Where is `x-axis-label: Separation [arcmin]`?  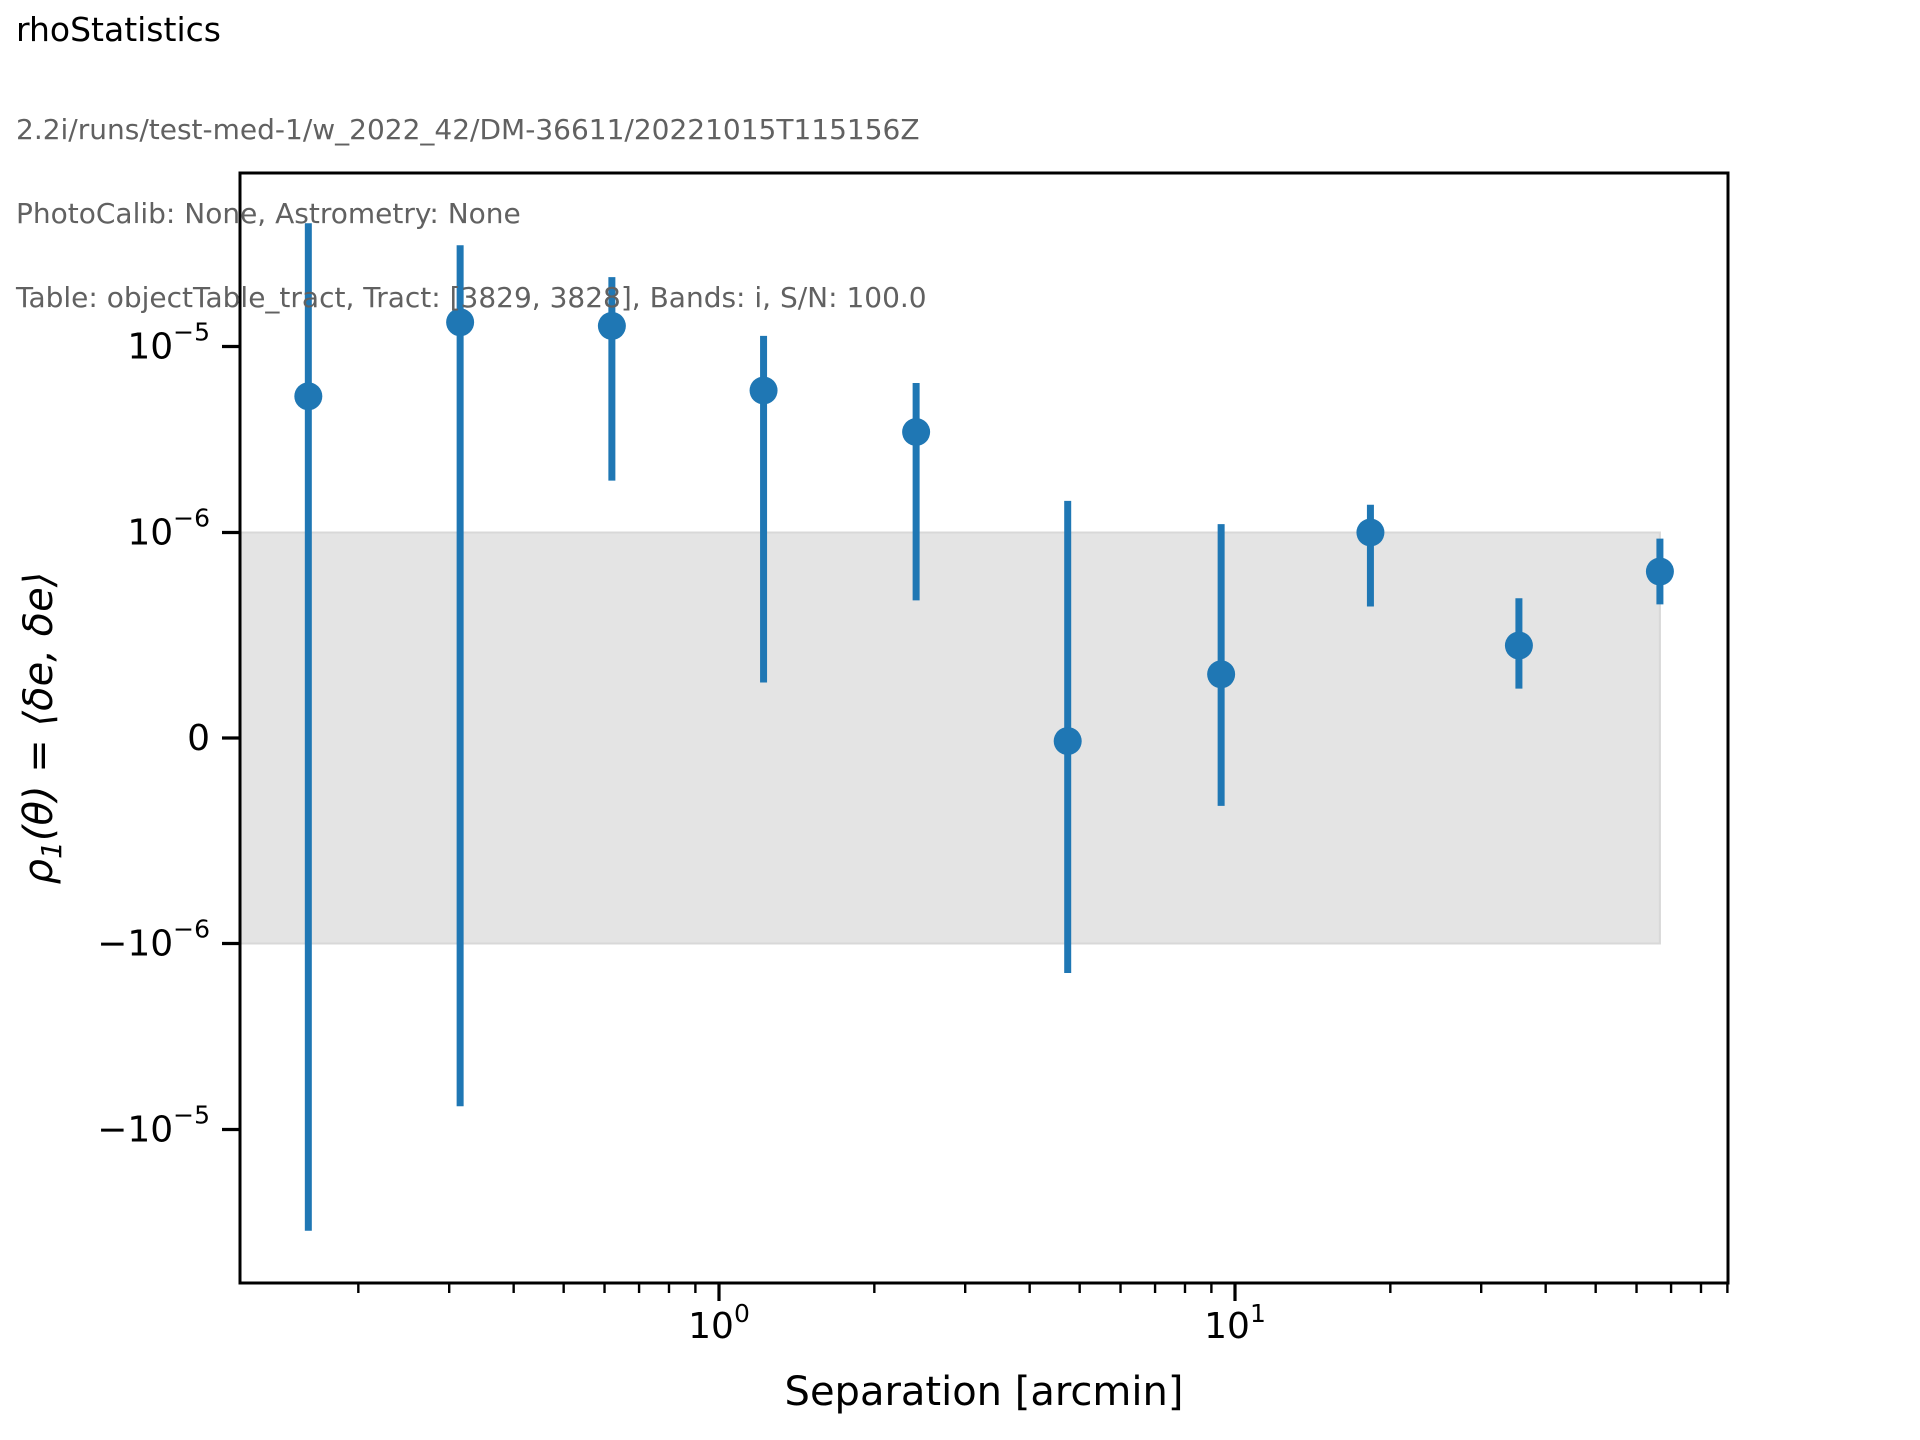
x-axis-label: Separation [arcmin] is located at coordinates (984, 1392).